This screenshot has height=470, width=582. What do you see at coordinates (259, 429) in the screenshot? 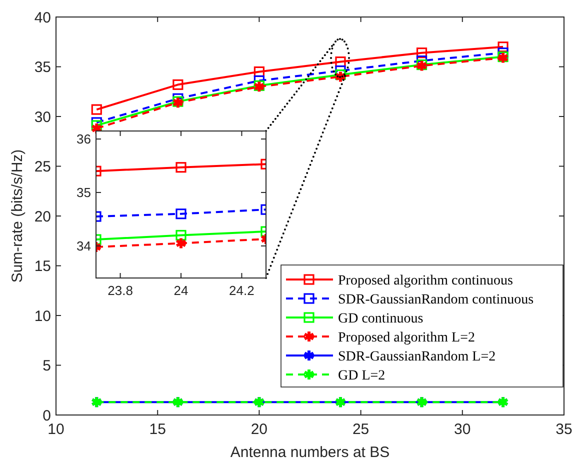
I see `x-tick-label: 20` at bounding box center [259, 429].